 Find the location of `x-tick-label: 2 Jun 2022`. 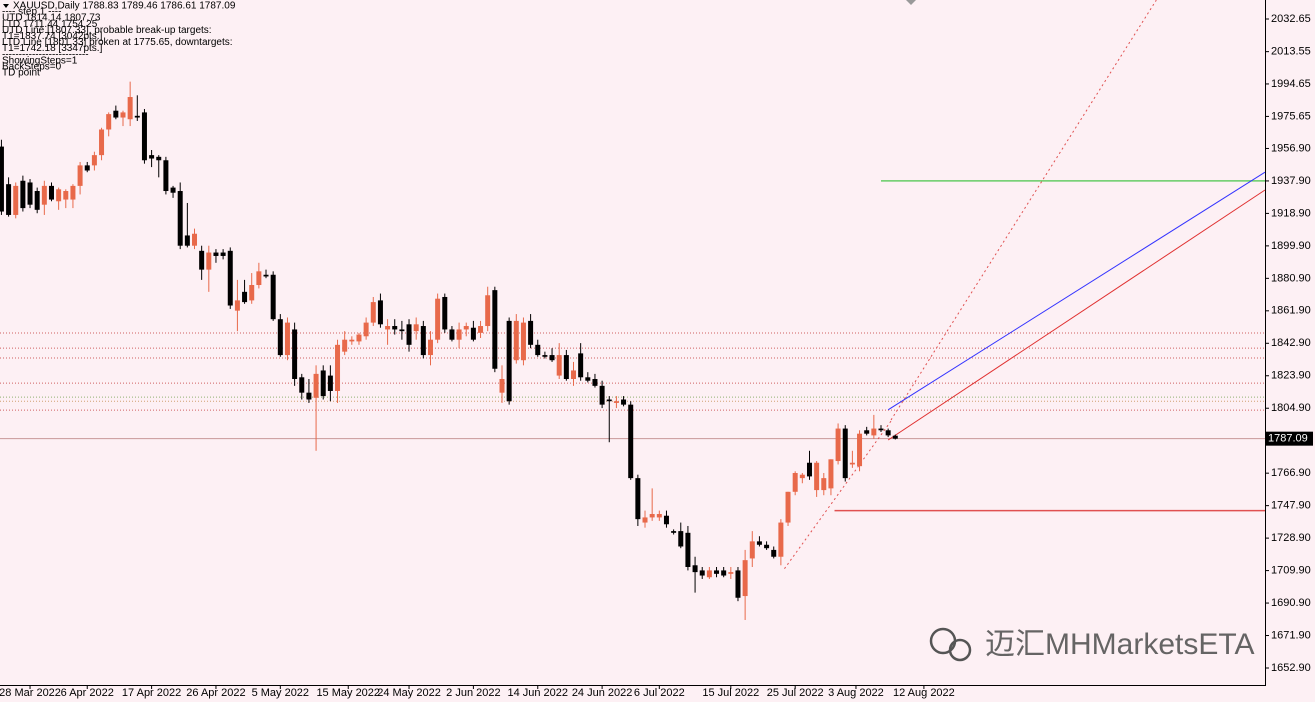

x-tick-label: 2 Jun 2022 is located at coordinates (473, 693).